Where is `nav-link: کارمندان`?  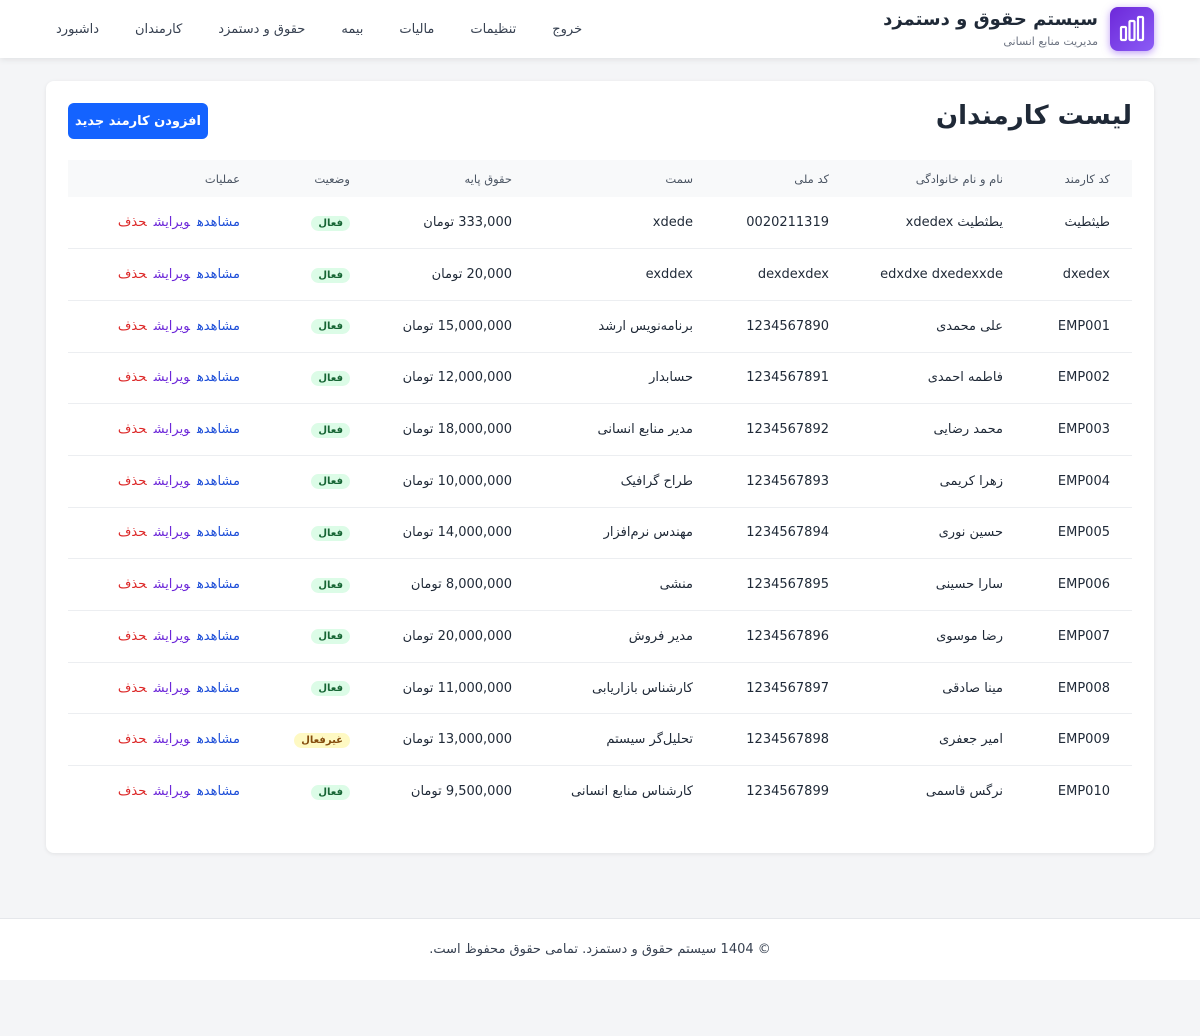 nav-link: کارمندان is located at coordinates (159, 29).